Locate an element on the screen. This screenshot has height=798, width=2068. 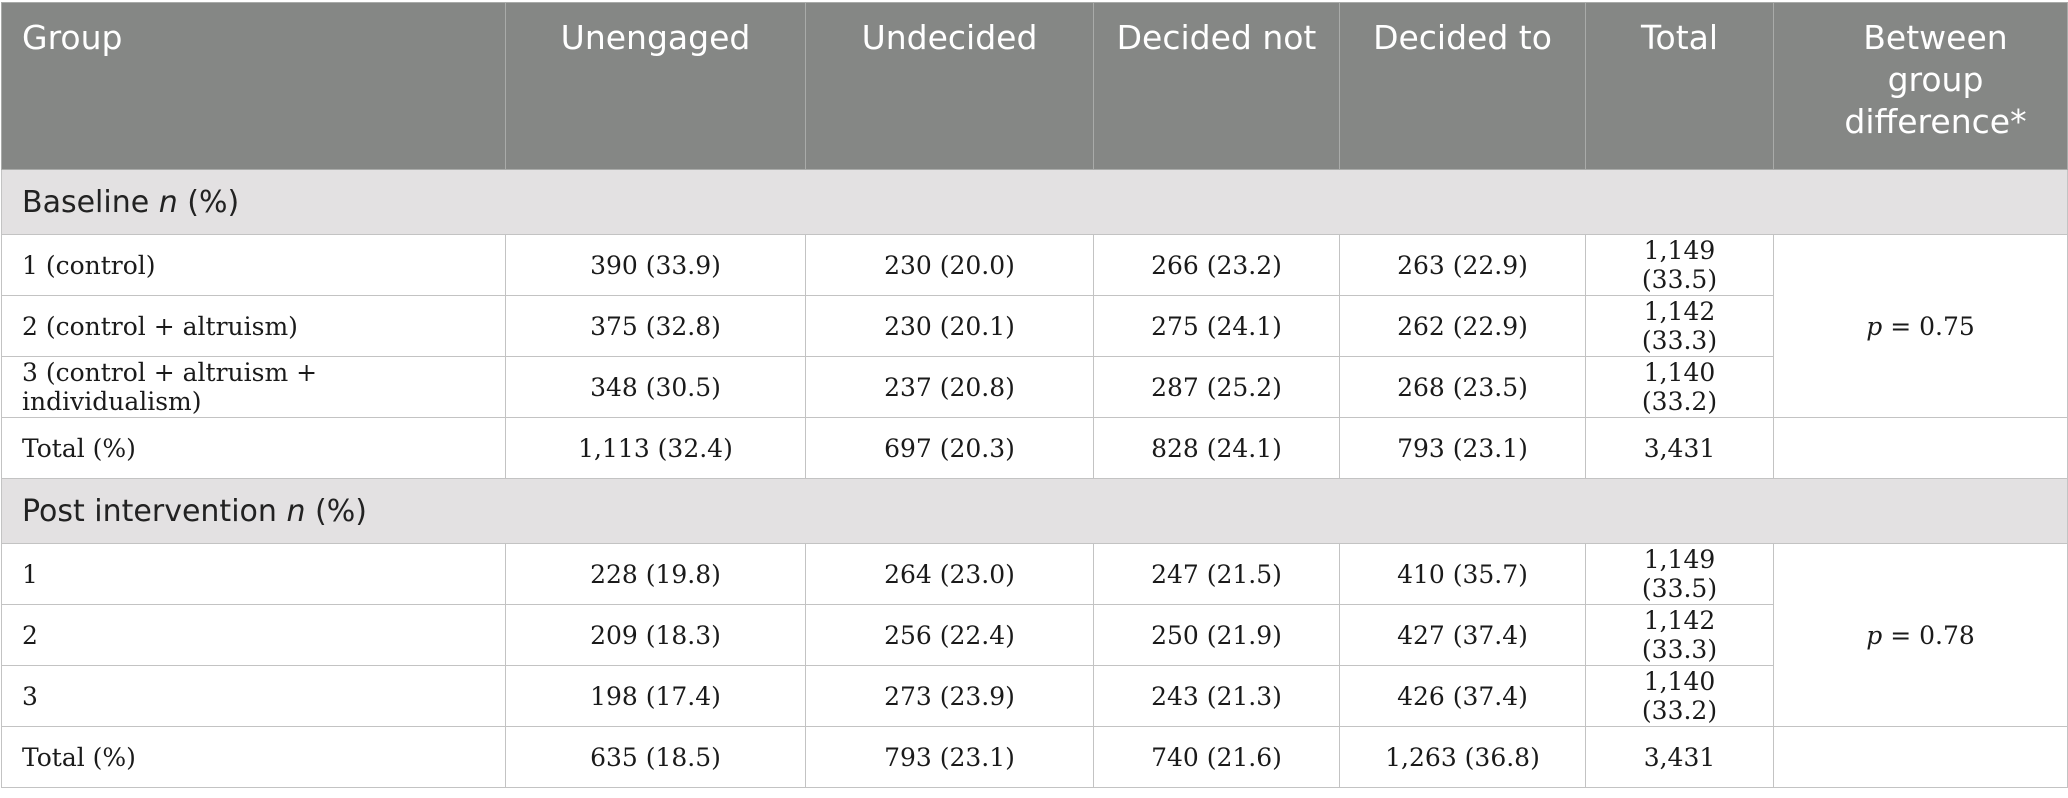
cell-undecided: 697 (20.3) is located at coordinates (949, 448).